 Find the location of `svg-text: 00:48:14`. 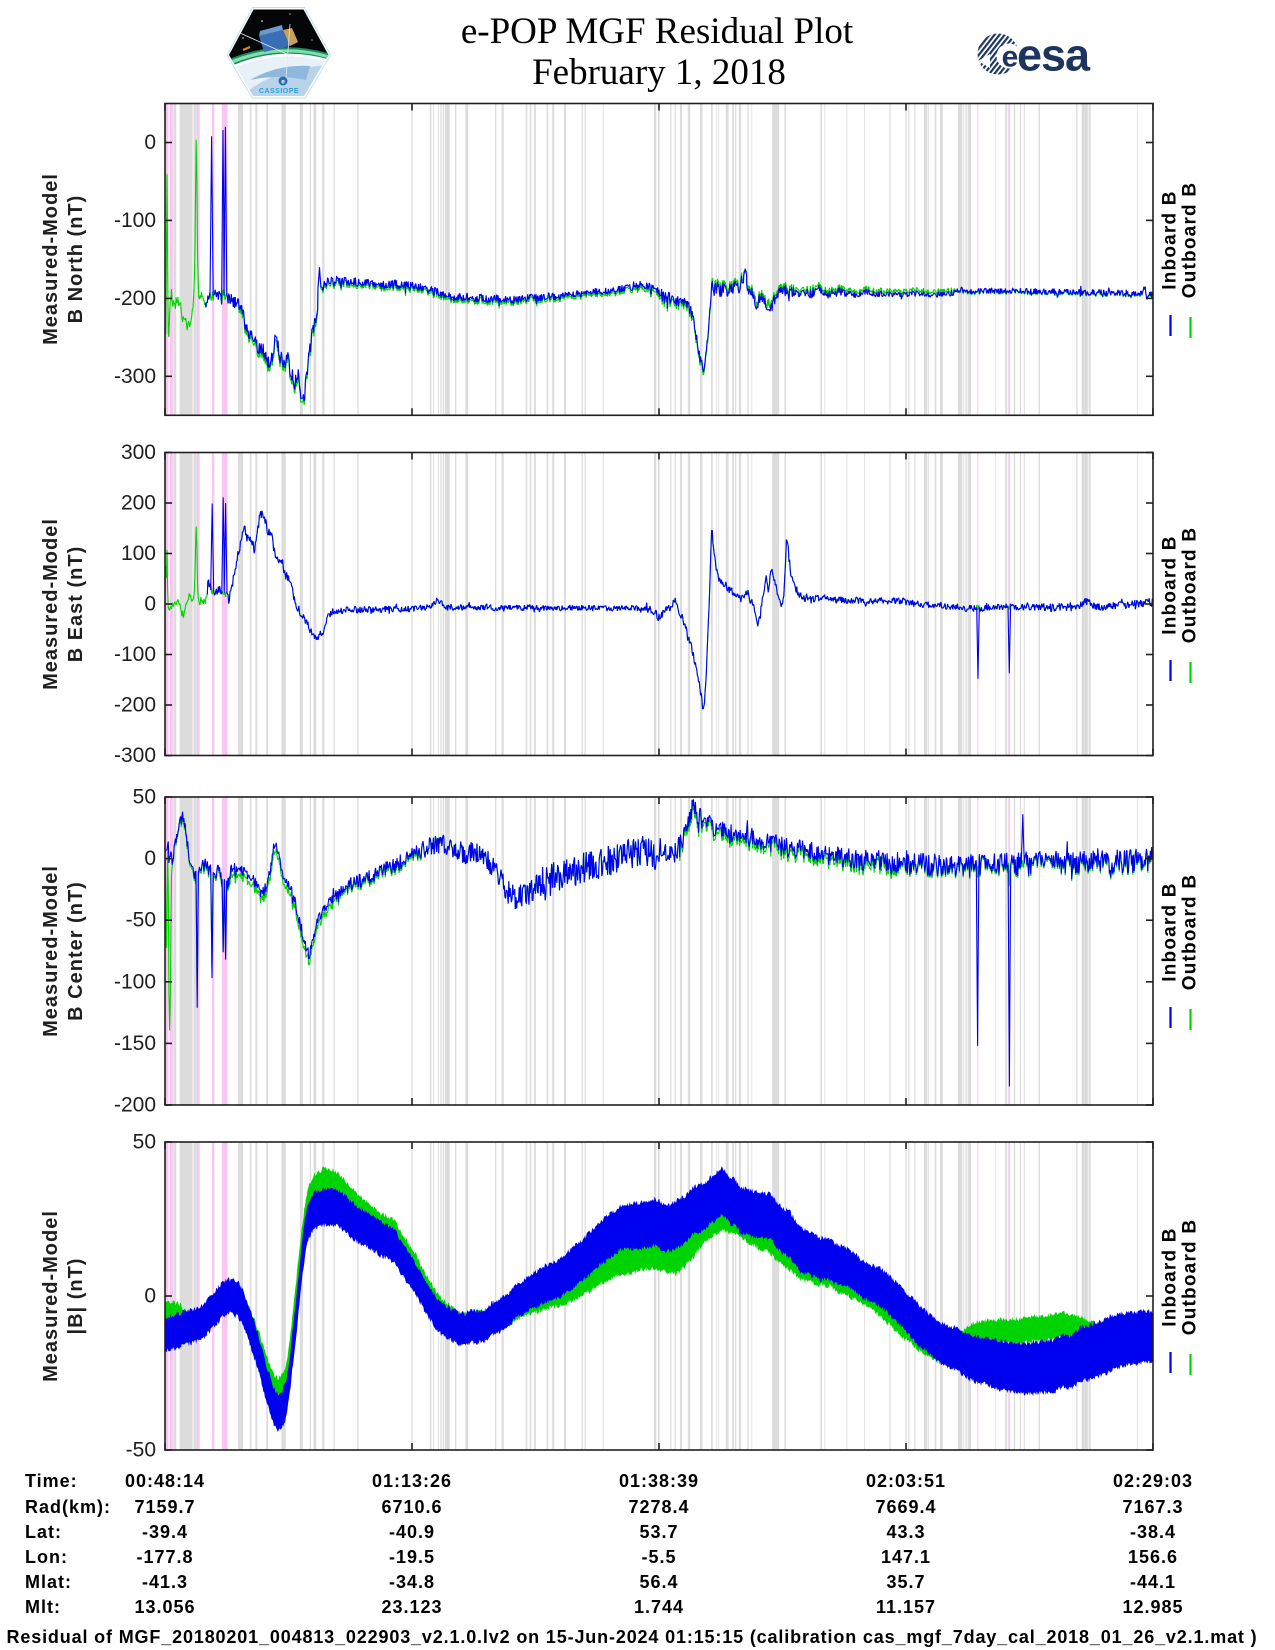

svg-text: 00:48:14 is located at coordinates (165, 1481).